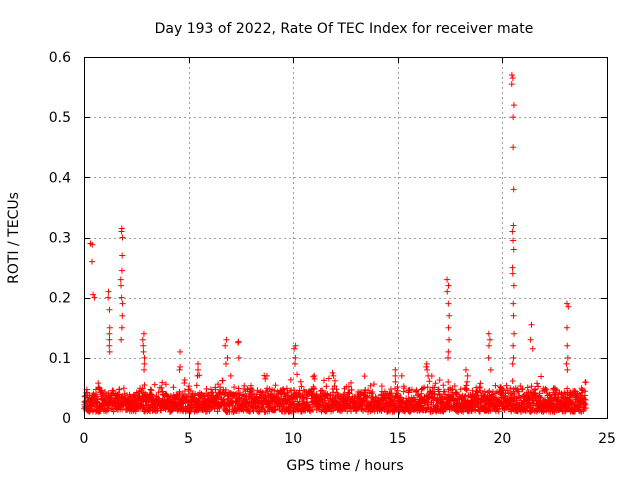  What do you see at coordinates (607, 439) in the screenshot?
I see `x-tick-label: 25` at bounding box center [607, 439].